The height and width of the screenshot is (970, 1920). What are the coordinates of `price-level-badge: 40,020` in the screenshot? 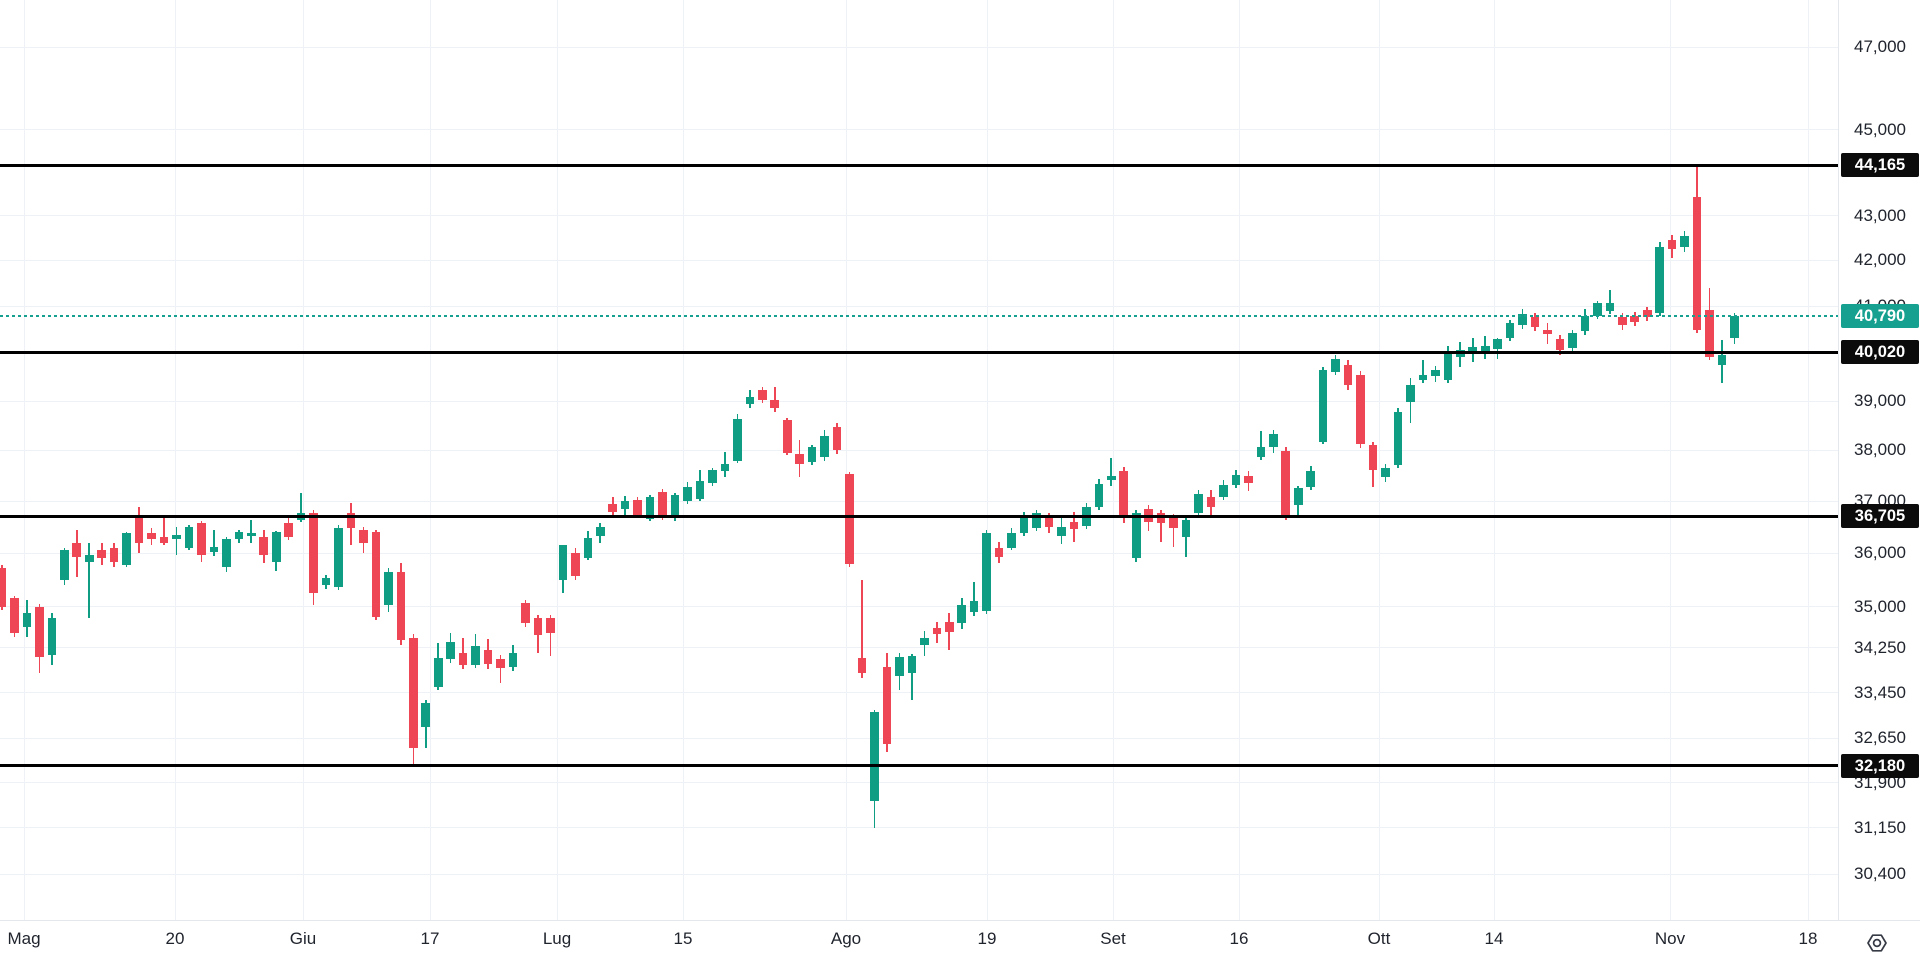 It's located at (1880, 352).